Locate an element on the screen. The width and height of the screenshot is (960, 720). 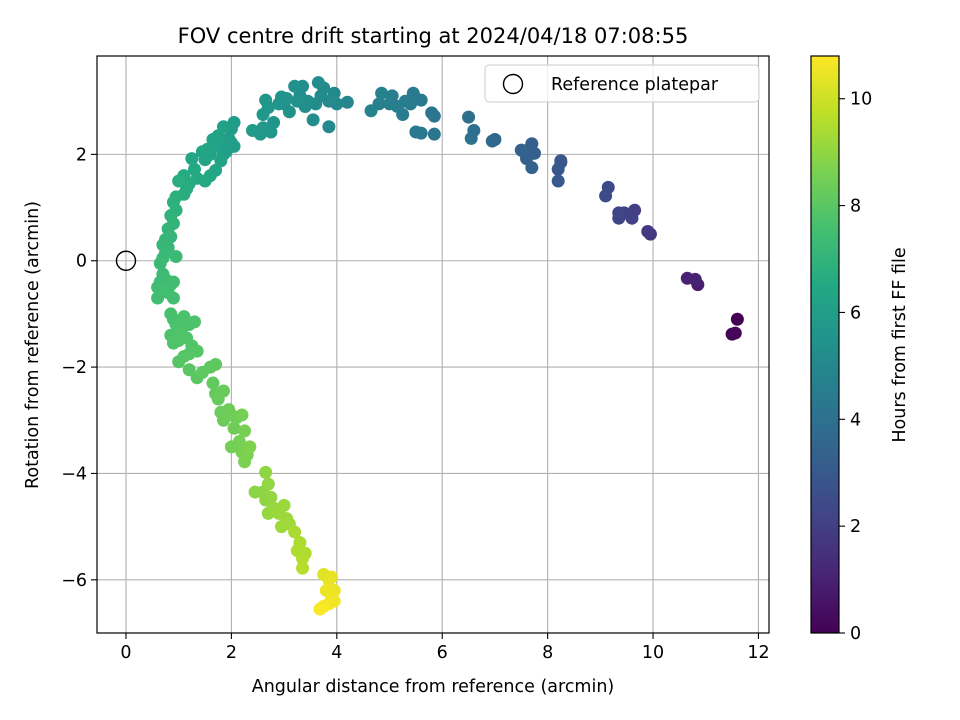
legend: Reference platepar is located at coordinates (622, 83).